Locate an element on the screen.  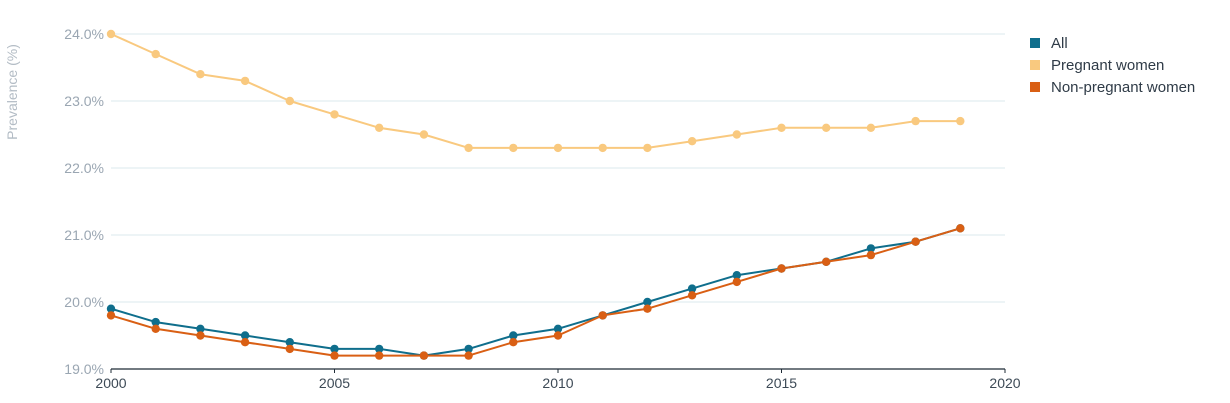
legend-item-pregnant-women: Pregnant women is located at coordinates (1097, 65).